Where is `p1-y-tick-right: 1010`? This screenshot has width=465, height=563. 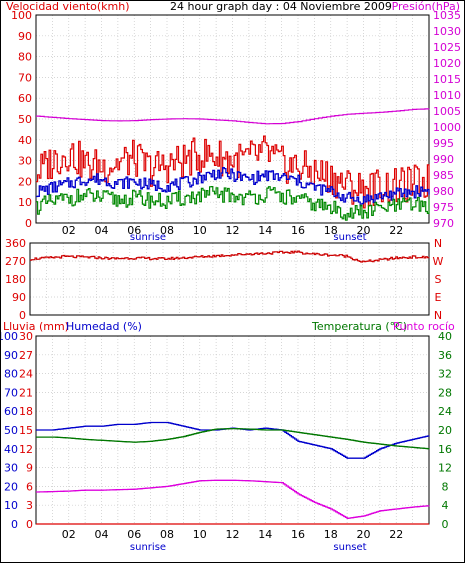 p1-y-tick-right: 1010 is located at coordinates (447, 95).